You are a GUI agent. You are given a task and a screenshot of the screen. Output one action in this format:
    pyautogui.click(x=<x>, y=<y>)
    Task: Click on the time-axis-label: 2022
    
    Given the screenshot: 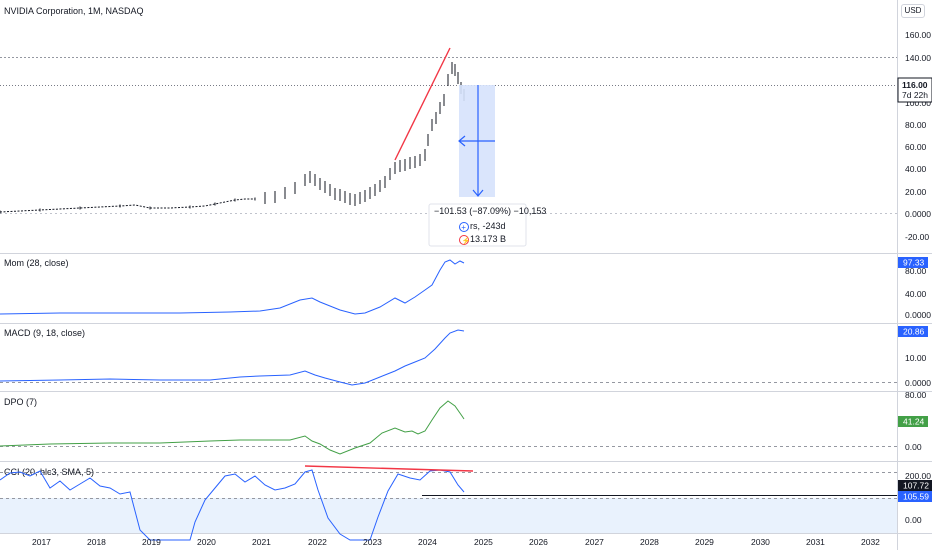 What is the action you would take?
    pyautogui.click(x=317, y=542)
    